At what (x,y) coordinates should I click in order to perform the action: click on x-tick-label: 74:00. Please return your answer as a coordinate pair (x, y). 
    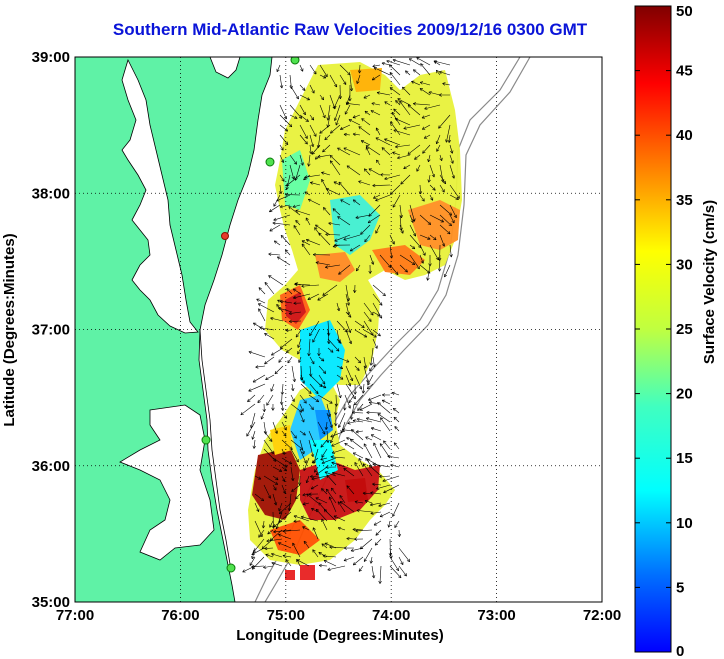
    Looking at the image, I should click on (391, 615).